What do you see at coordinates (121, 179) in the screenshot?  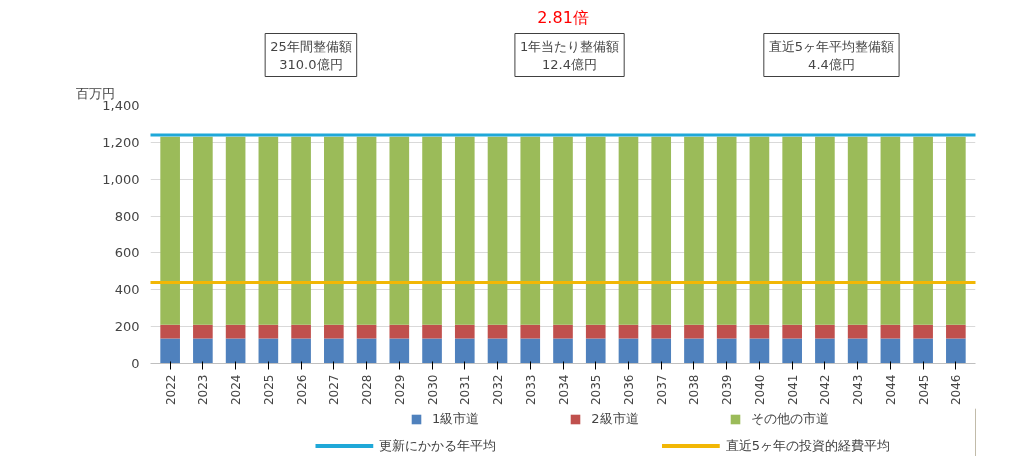 I see `y-tick-label: 1,000` at bounding box center [121, 179].